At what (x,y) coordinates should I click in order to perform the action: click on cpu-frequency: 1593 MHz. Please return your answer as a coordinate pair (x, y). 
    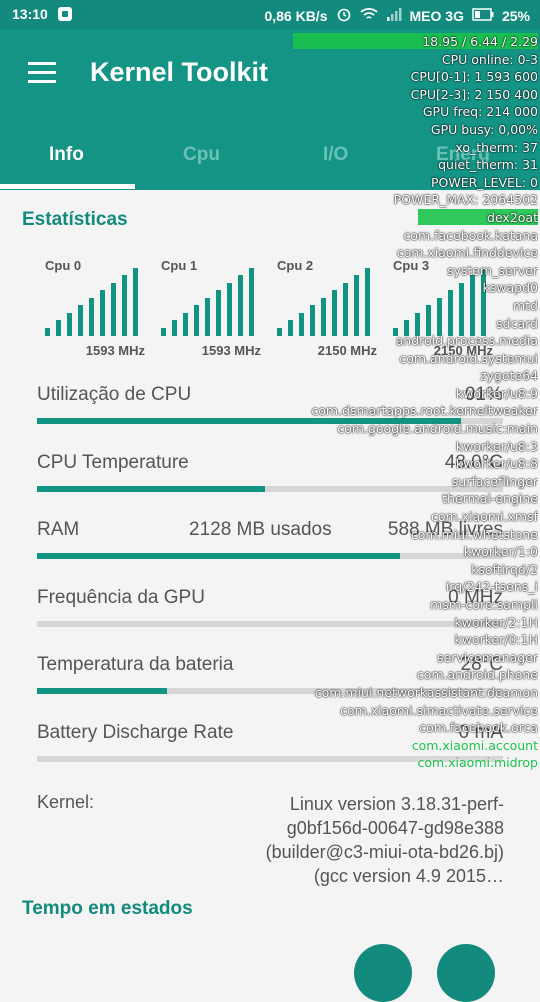
    Looking at the image, I should click on (231, 350).